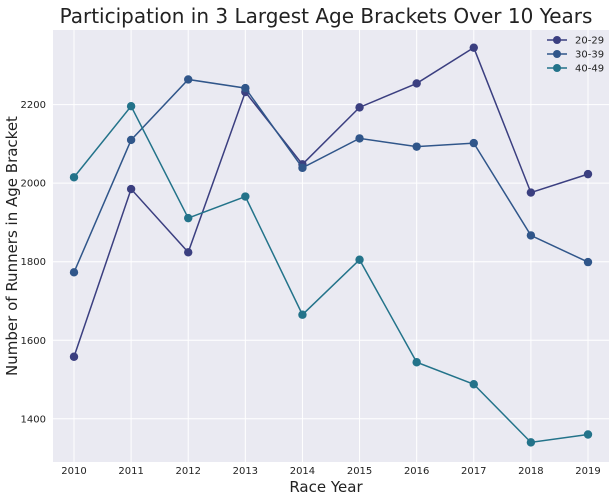 This screenshot has width=616, height=500. Describe the element at coordinates (130, 471) in the screenshot. I see `x-tick-label: 2011` at that location.